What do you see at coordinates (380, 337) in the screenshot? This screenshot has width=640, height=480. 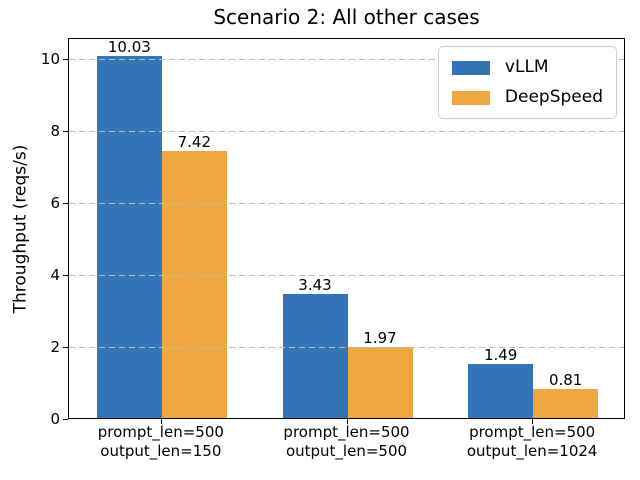 I see `bar-value-label: 1.97` at bounding box center [380, 337].